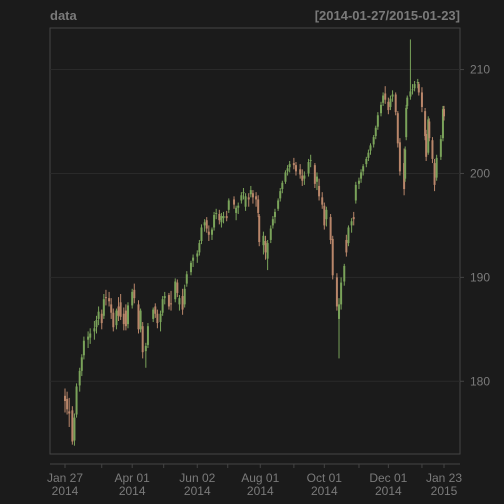 The width and height of the screenshot is (504, 504). Describe the element at coordinates (475, 225) in the screenshot. I see `y-axis: 180 190 200 210` at that location.